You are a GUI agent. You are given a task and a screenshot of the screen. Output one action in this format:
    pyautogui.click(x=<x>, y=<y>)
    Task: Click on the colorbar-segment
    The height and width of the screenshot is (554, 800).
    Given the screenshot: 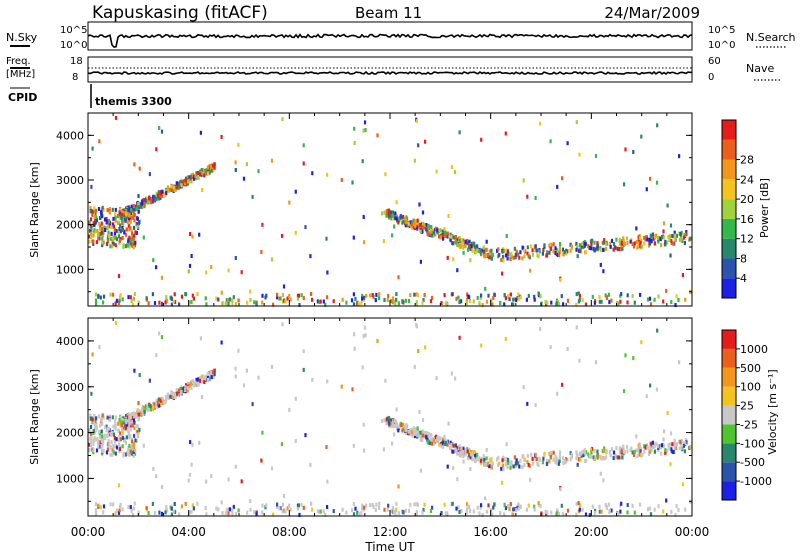 What is the action you would take?
    pyautogui.click(x=729, y=268)
    